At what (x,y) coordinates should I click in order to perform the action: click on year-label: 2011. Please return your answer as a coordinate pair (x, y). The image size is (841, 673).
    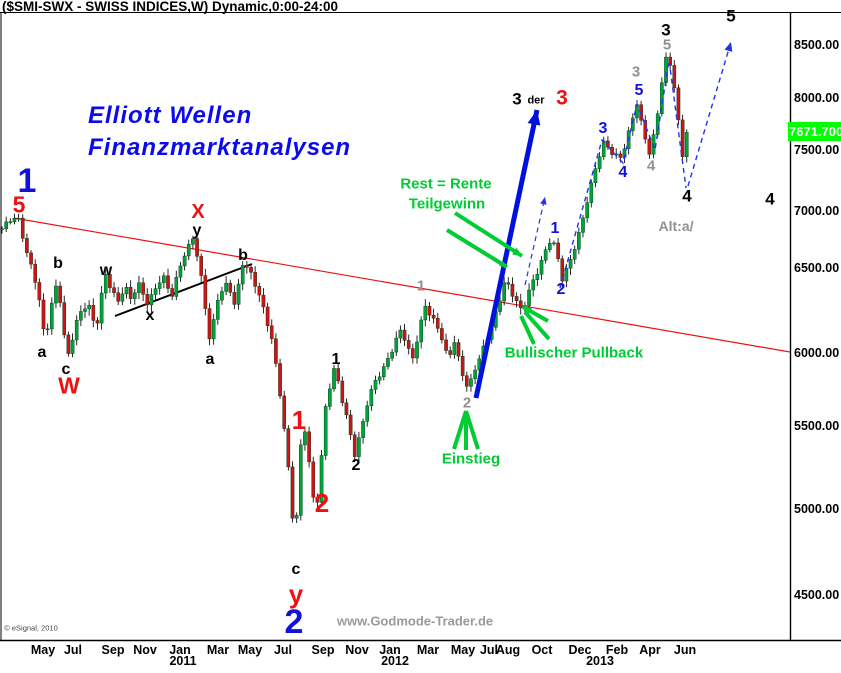
    Looking at the image, I should click on (183, 661).